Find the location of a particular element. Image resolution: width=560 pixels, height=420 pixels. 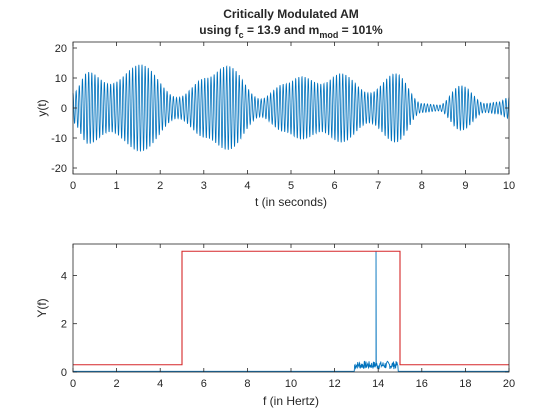

top-xtick-label: 0 is located at coordinates (73, 186).